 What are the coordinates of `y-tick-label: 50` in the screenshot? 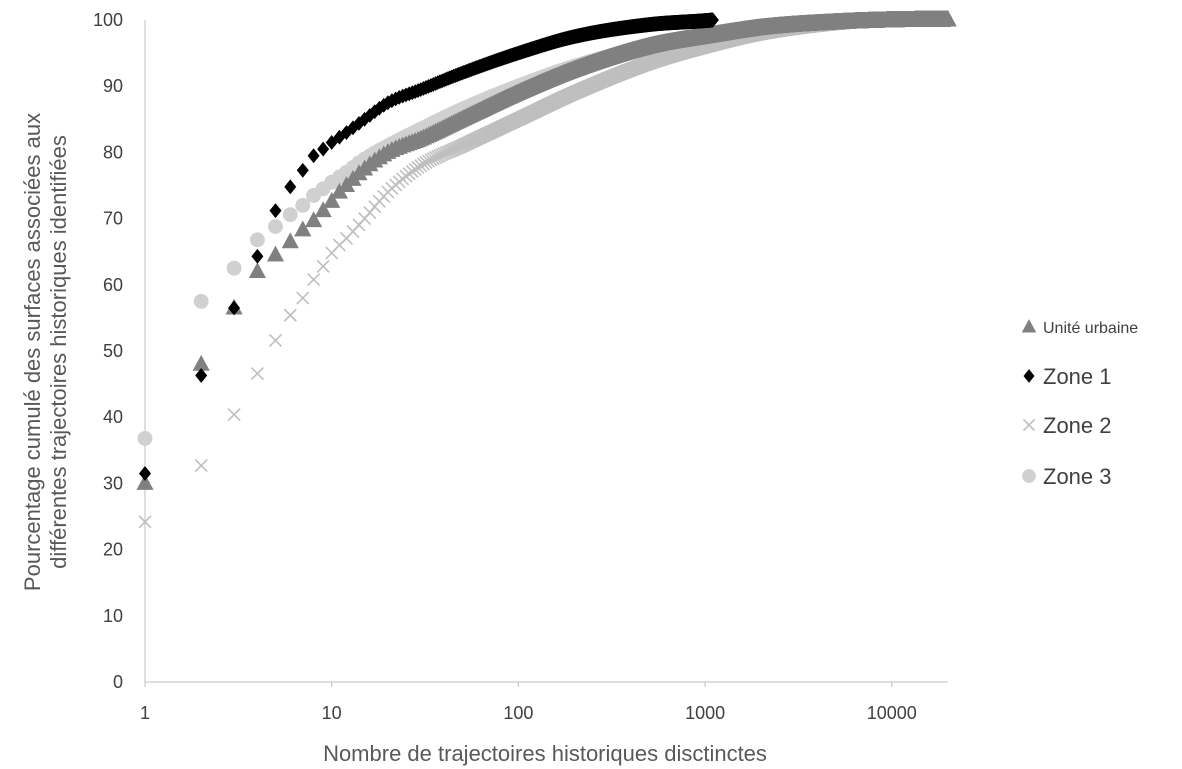 It's located at (113, 351).